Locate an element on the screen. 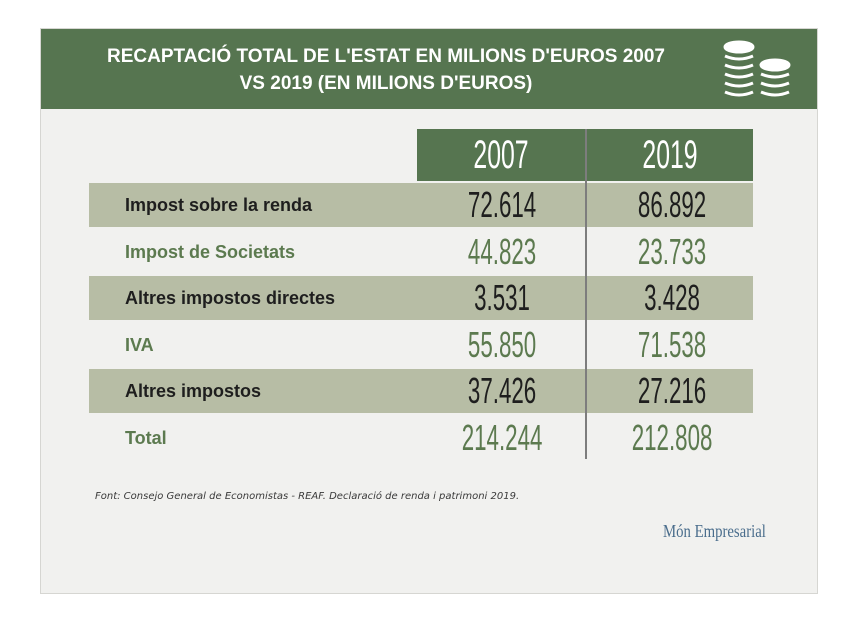 This screenshot has height=624, width=849. row-label: Altres impostos is located at coordinates (193, 391).